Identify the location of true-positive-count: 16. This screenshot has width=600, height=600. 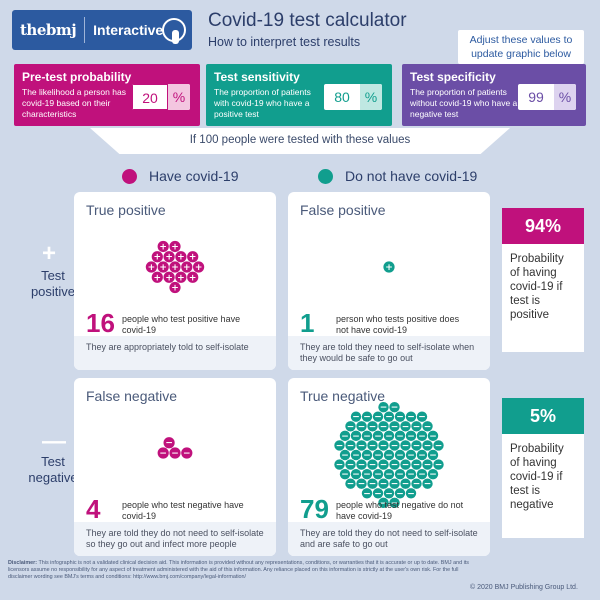
(100, 323).